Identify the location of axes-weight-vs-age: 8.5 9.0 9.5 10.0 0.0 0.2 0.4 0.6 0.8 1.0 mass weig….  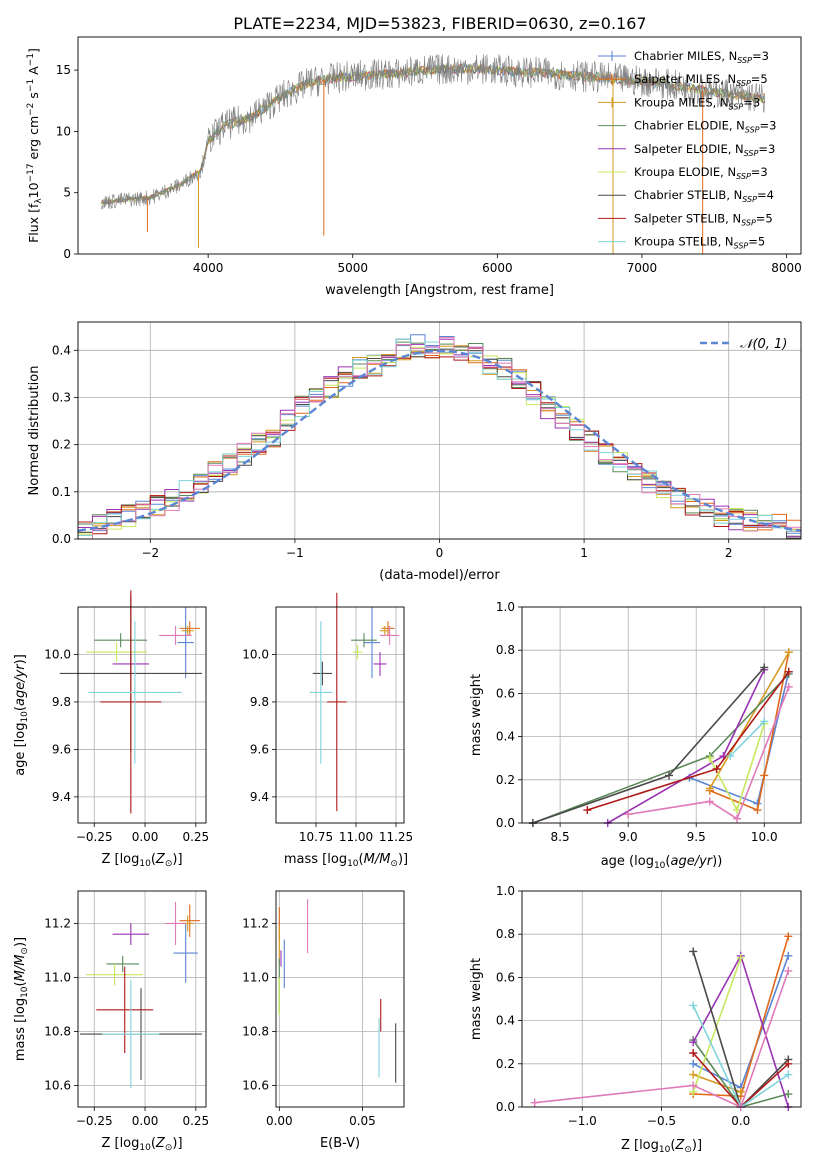
(635, 735).